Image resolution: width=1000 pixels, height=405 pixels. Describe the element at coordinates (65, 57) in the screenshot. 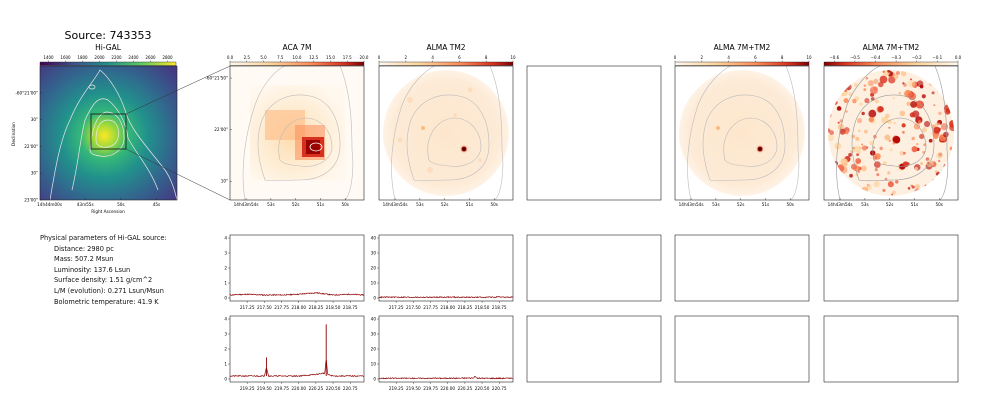

I see `colorbar-tick-label: 1600` at that location.